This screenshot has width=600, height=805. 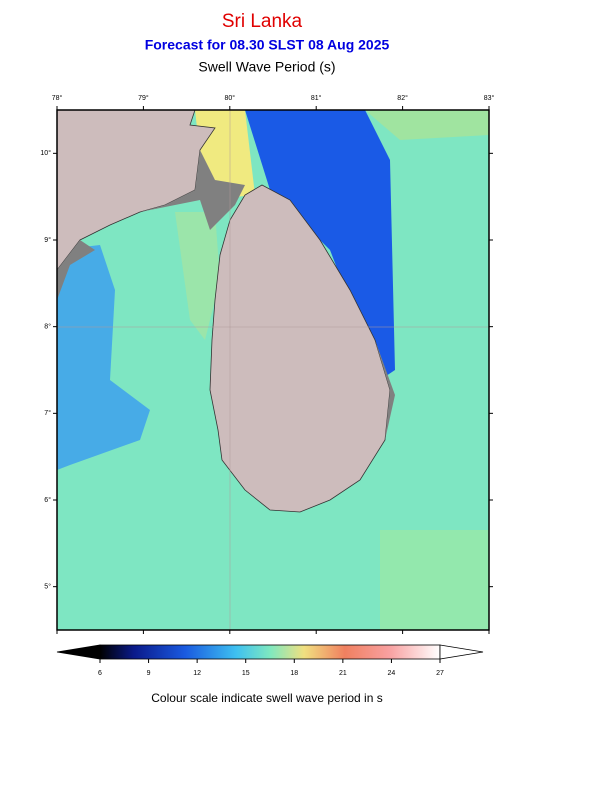 What do you see at coordinates (262, 21) in the screenshot?
I see `title: Sri Lanka` at bounding box center [262, 21].